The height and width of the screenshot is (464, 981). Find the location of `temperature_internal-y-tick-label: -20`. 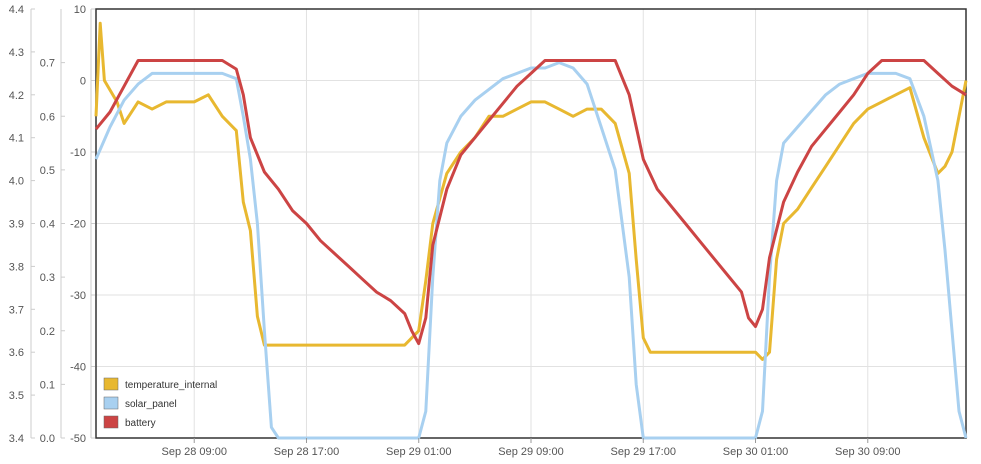

temperature_internal-y-tick-label: -20 is located at coordinates (78, 225).